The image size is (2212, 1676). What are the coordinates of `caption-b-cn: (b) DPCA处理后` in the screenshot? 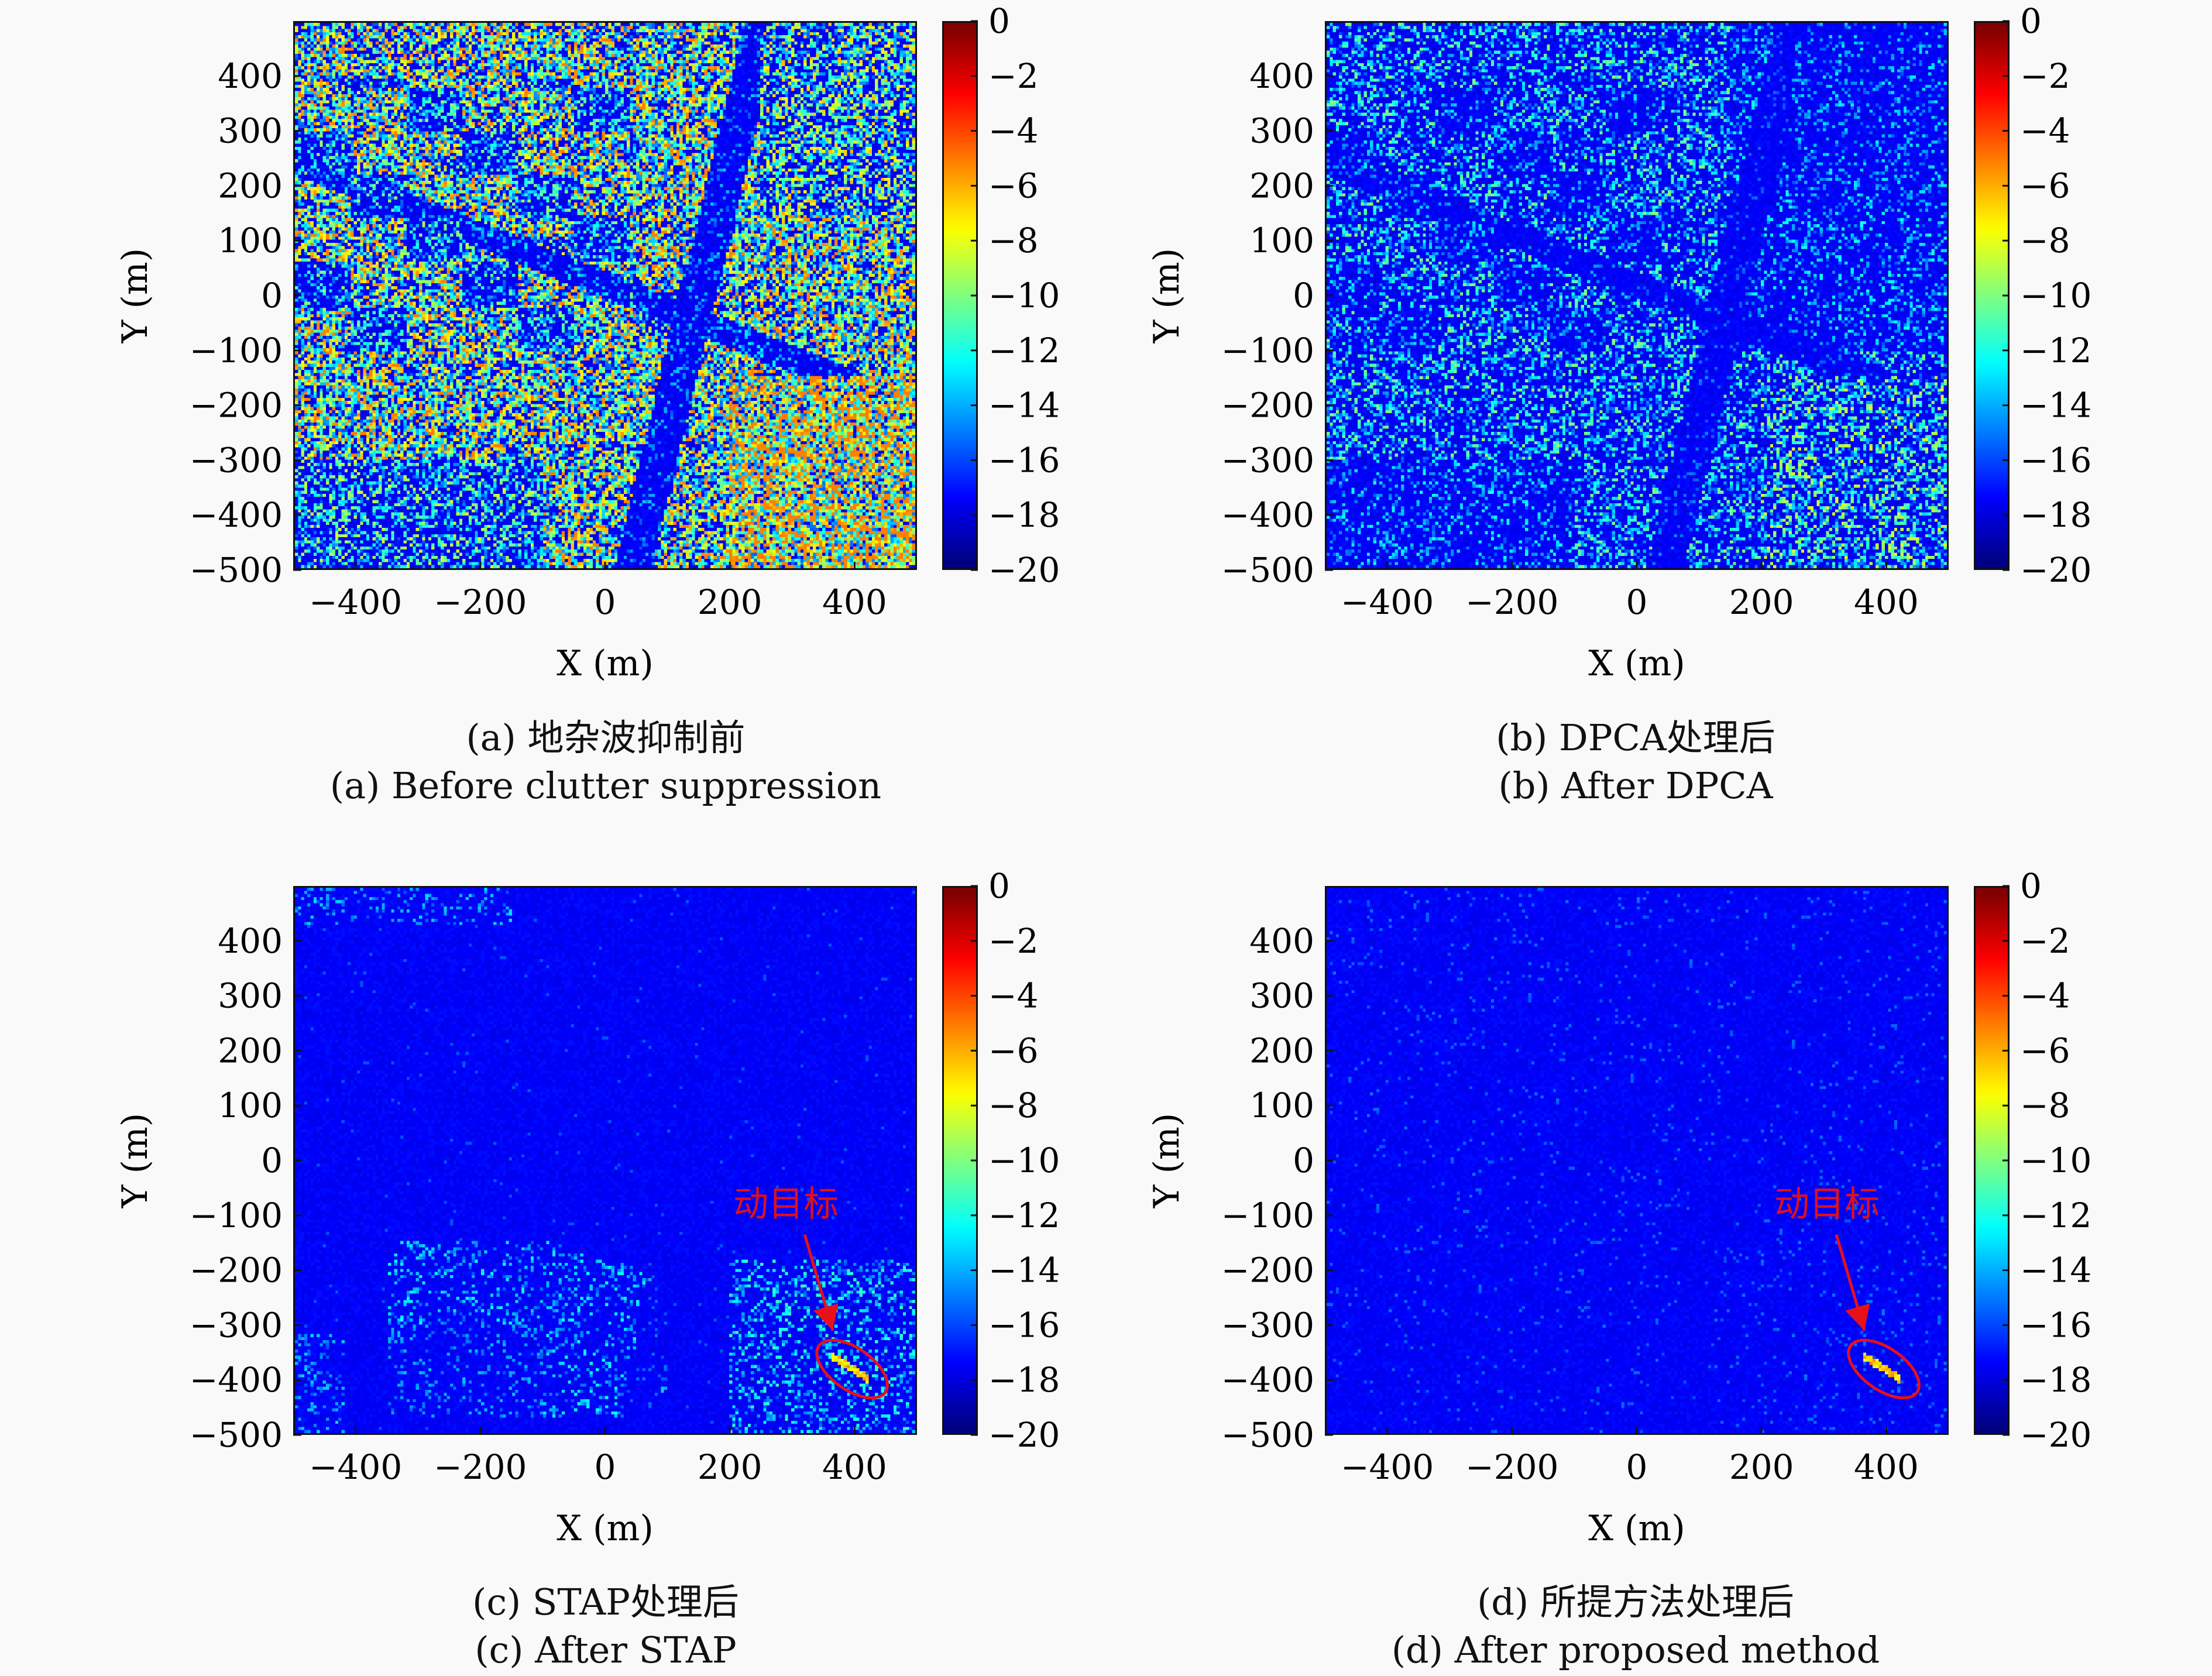 It's located at (1635, 737).